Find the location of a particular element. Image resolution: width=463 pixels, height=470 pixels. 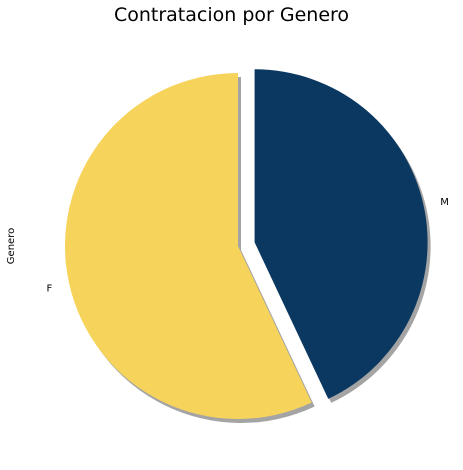

y-axis-label: Genero is located at coordinates (11, 246).